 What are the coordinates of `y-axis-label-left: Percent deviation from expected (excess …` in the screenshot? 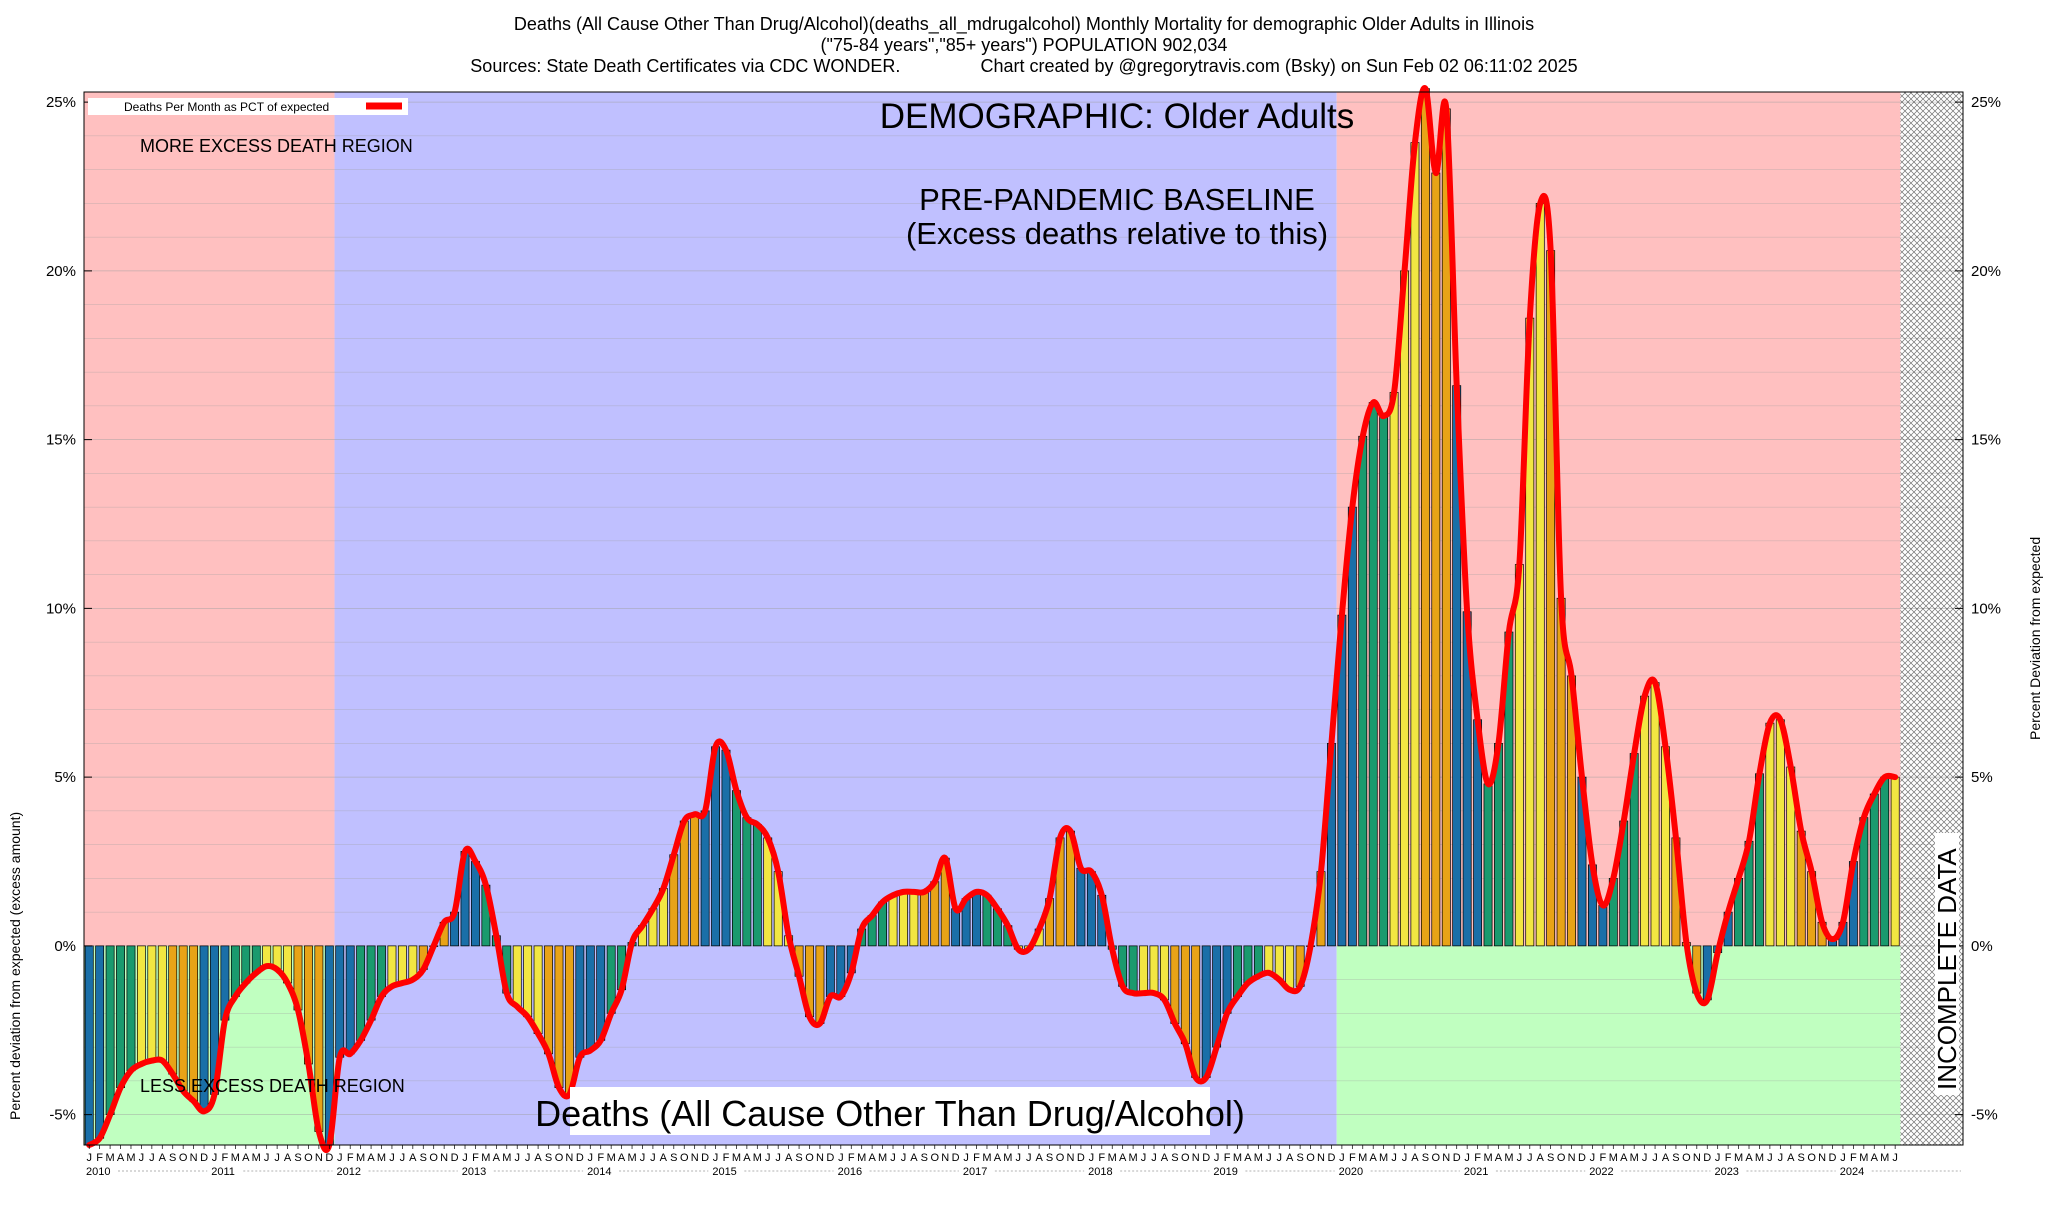 It's located at (15, 966).